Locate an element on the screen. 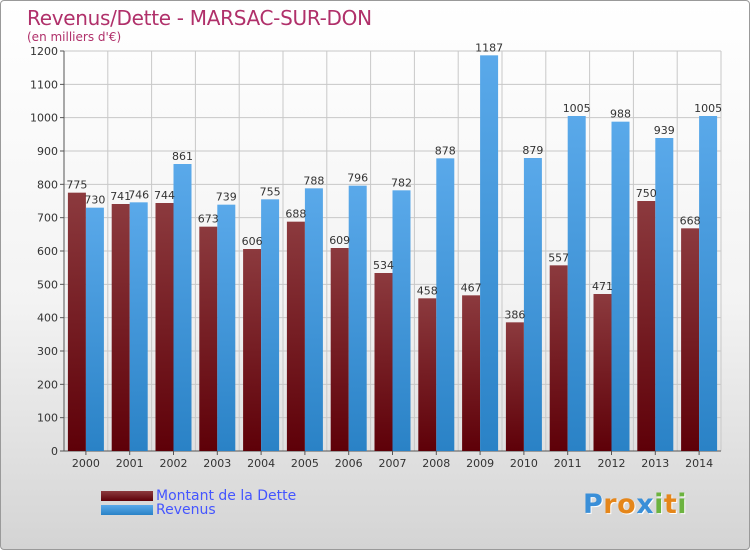 The height and width of the screenshot is (550, 750). data-label-dette: 609 is located at coordinates (339, 240).